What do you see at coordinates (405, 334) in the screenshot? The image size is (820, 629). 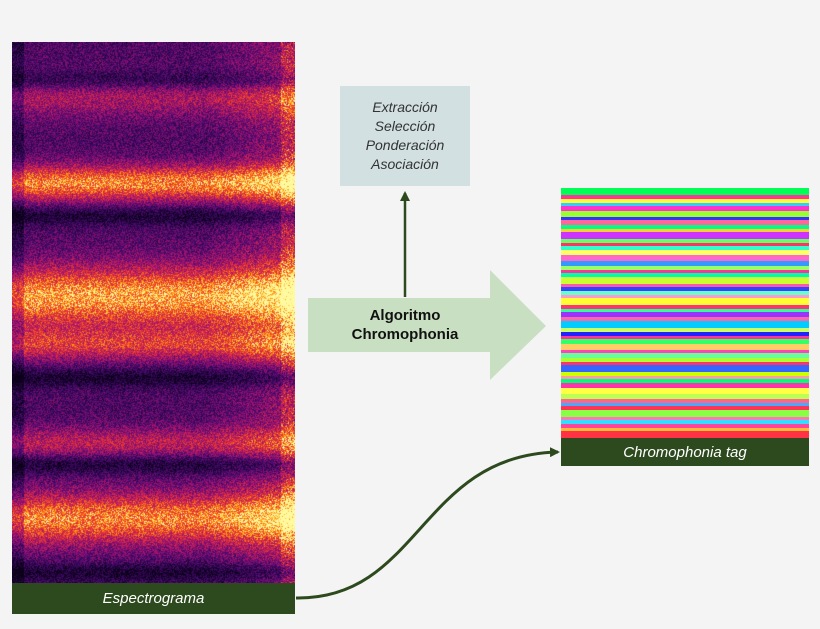 I see `algorithm-label-line2: Chromophonia` at bounding box center [405, 334].